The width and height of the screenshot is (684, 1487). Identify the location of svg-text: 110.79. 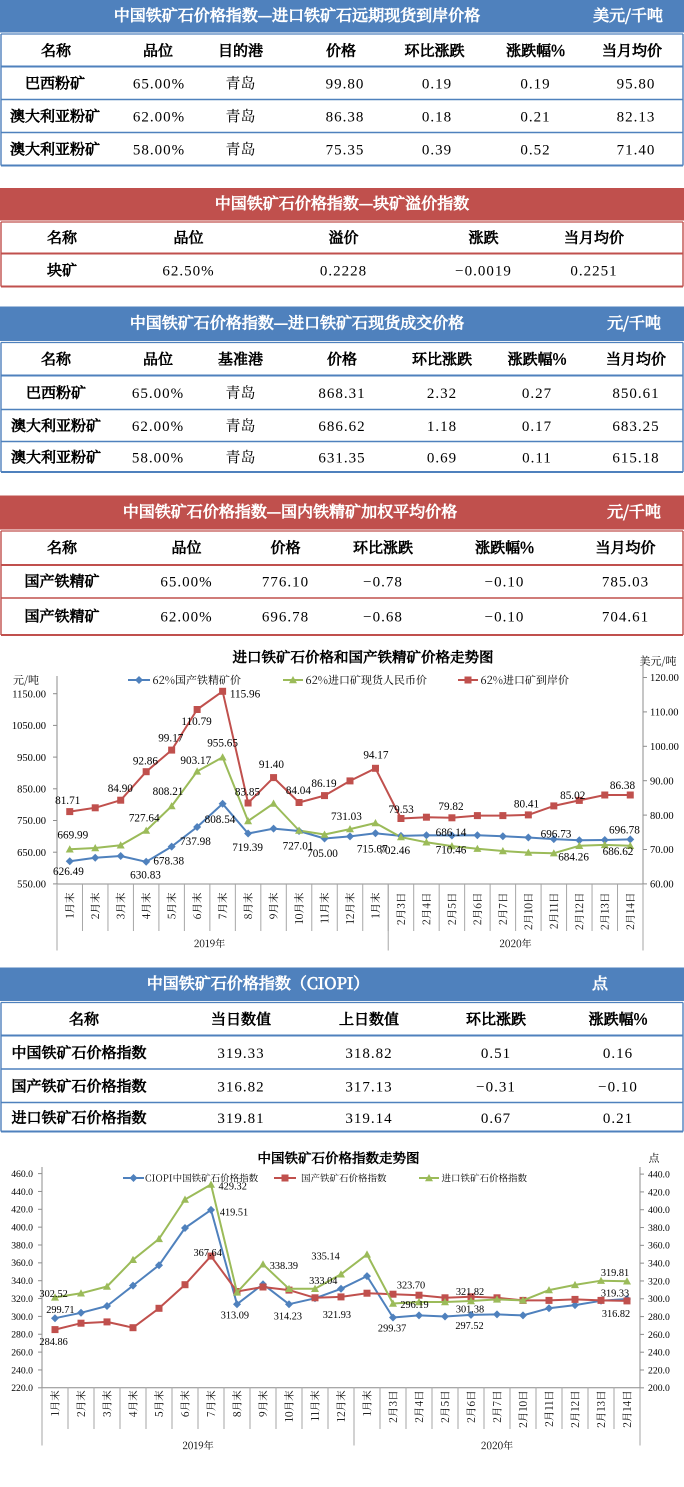
(196, 722).